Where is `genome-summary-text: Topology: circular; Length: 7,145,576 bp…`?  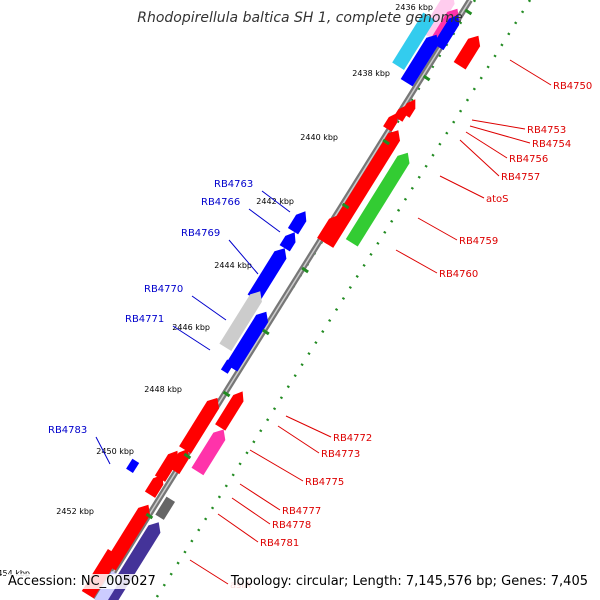 genome-summary-text: Topology: circular; Length: 7,145,576 bp… is located at coordinates (409, 581).